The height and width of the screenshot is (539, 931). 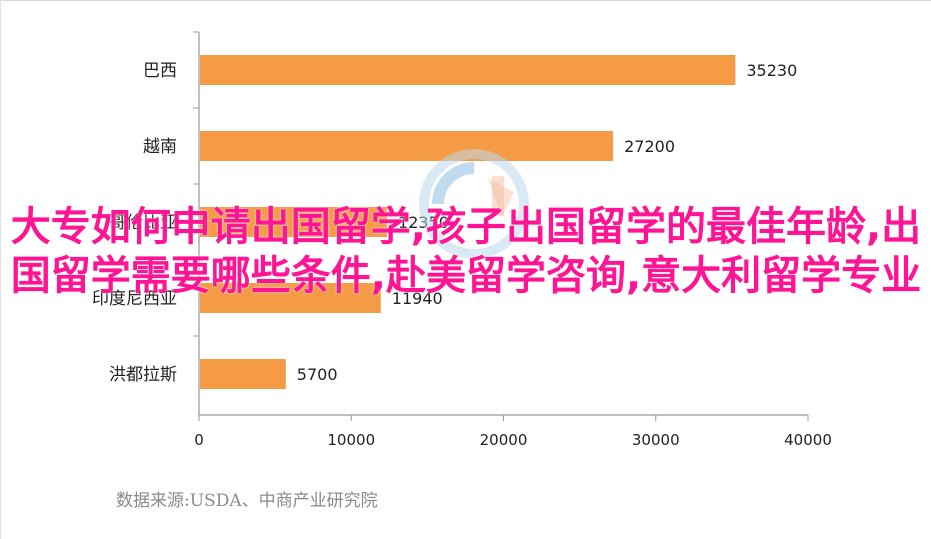 What do you see at coordinates (465, 0) in the screenshot?
I see `frame-top-border` at bounding box center [465, 0].